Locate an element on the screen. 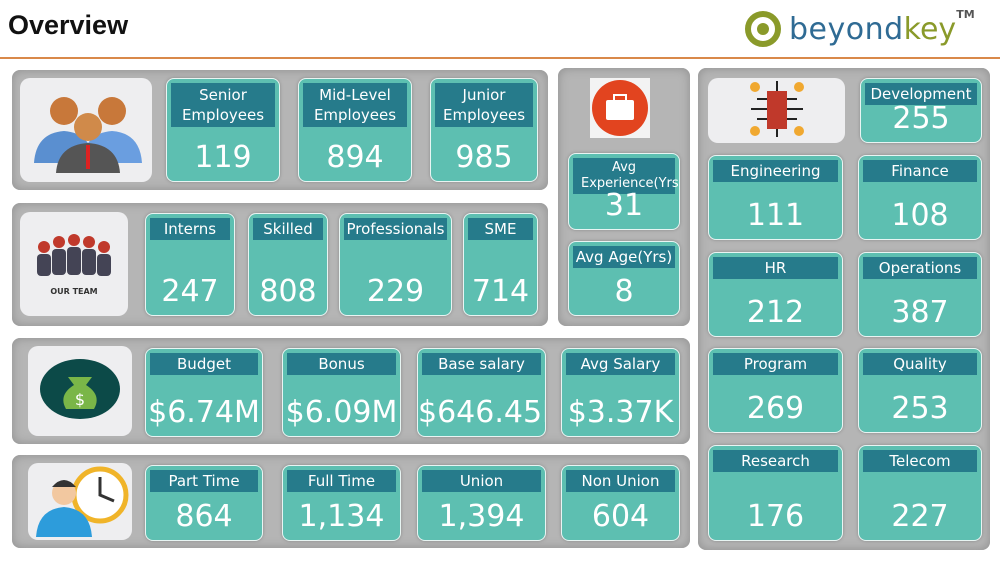 This screenshot has height=562, width=1000. kpi-value: $646.45K is located at coordinates (481, 412).